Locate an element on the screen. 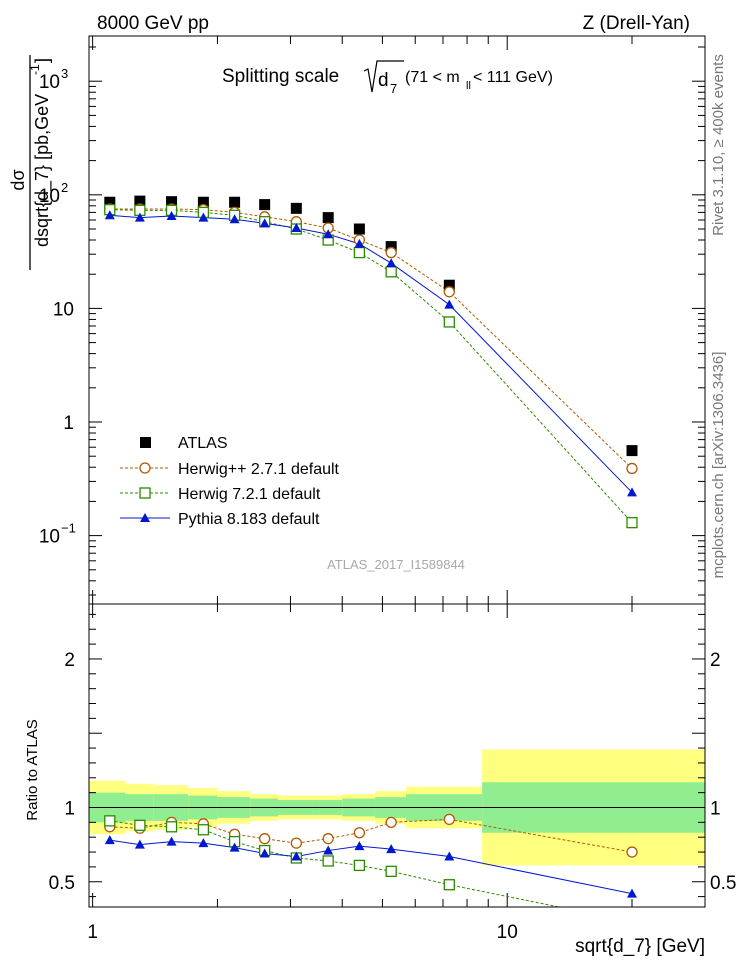 This screenshot has width=746, height=972. ratio-y-tick-label-right: 0.5 is located at coordinates (723, 883).